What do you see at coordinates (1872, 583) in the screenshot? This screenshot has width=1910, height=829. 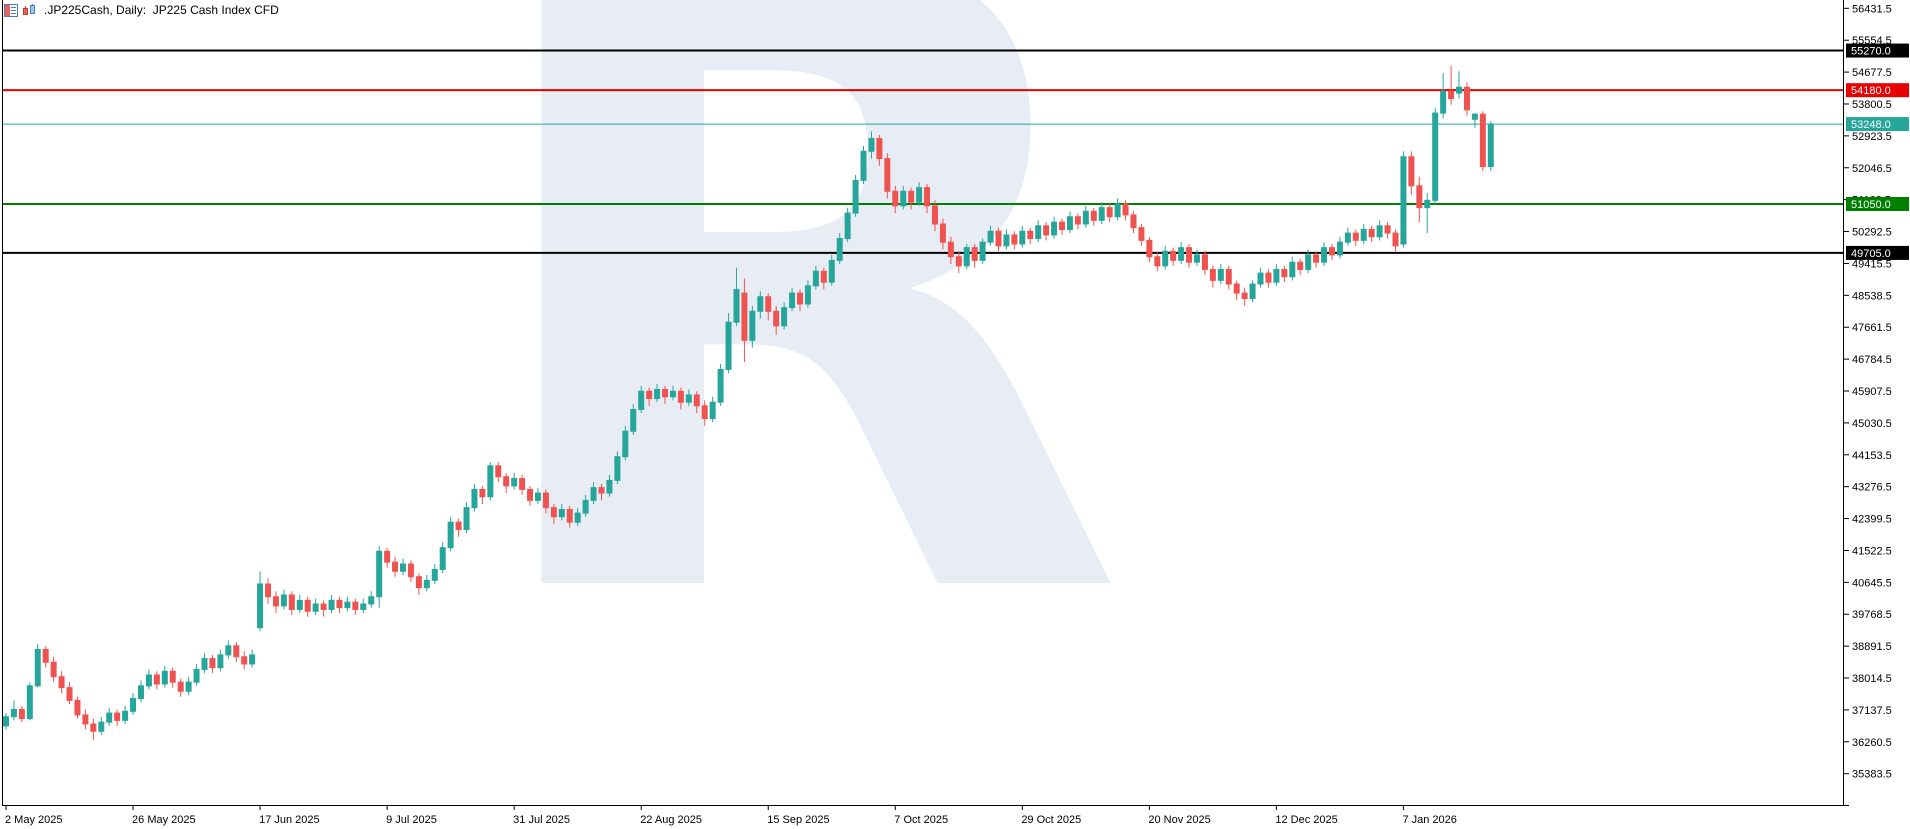 I see `price-tick-label: 40645.5` at bounding box center [1872, 583].